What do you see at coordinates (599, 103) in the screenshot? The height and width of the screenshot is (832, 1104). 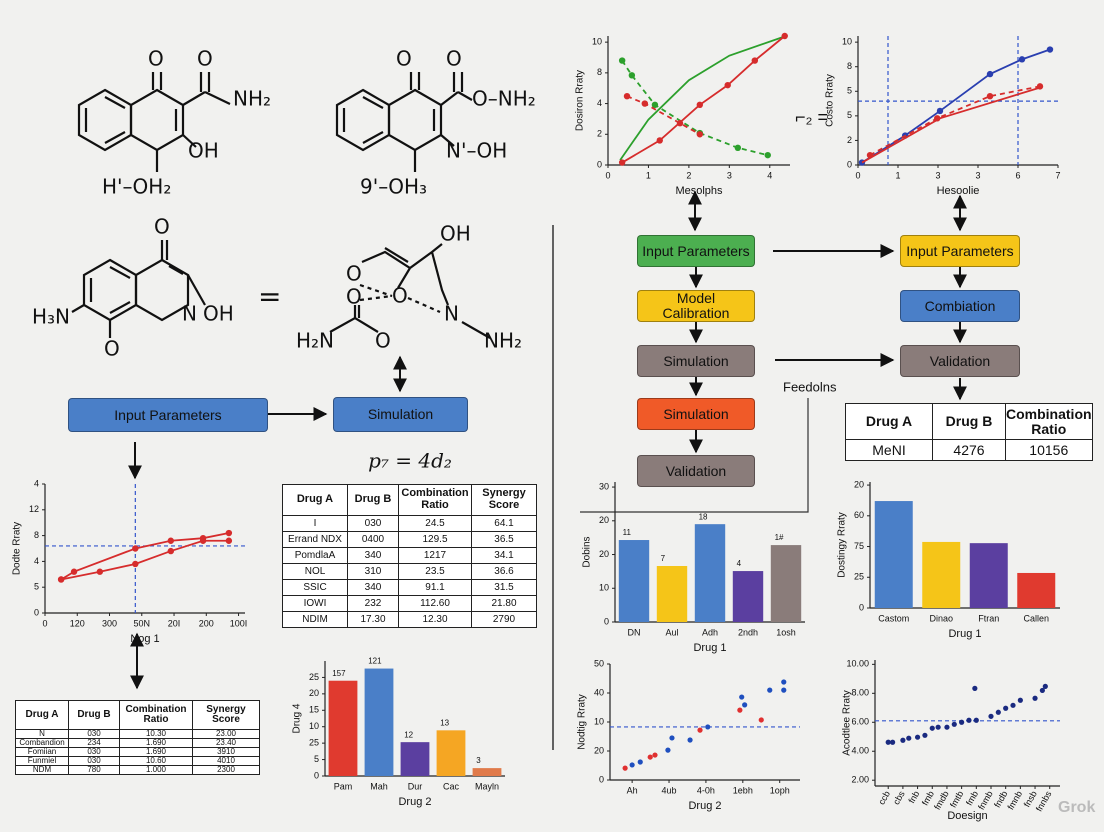 I see `y-tick-label: 4` at bounding box center [599, 103].